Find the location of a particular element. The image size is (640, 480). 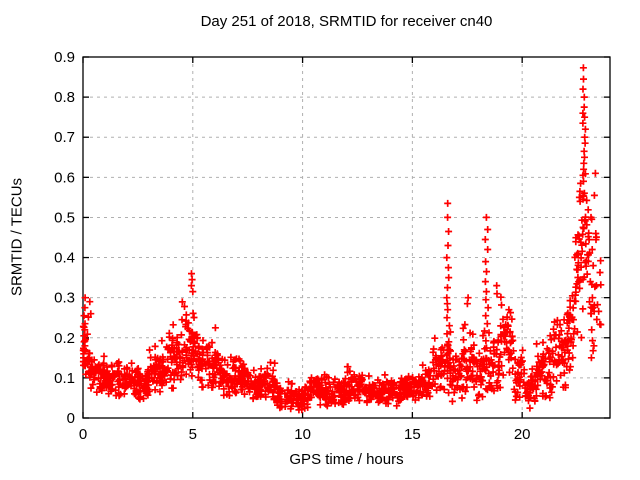

y-tick-label: 0.8 is located at coordinates (64, 97).